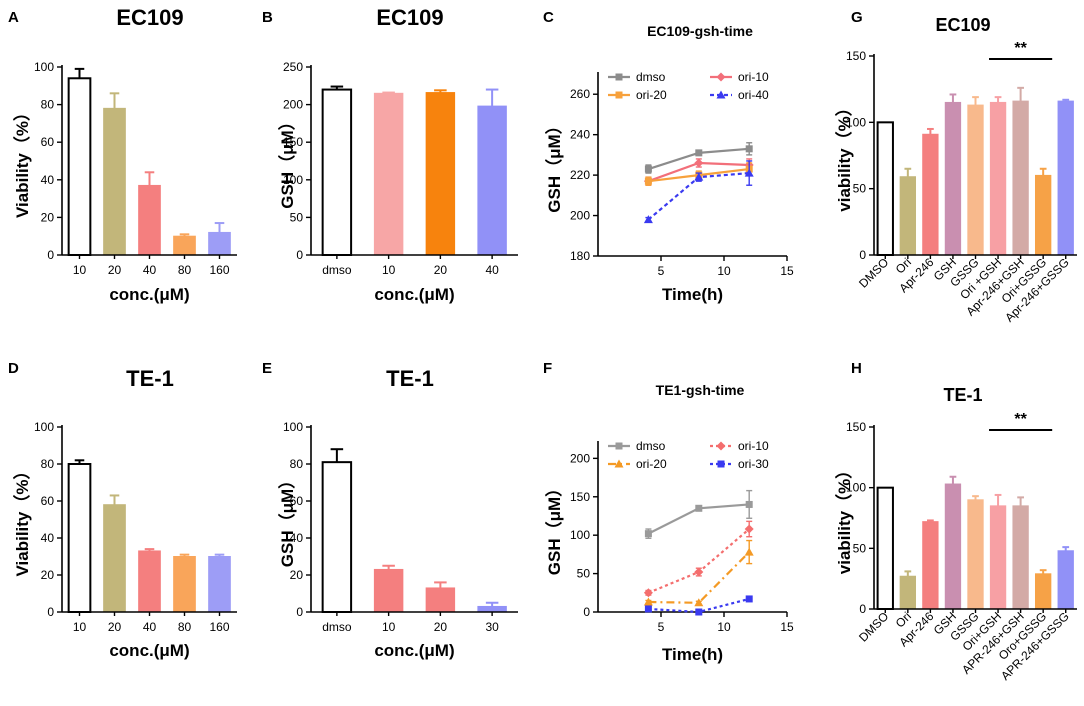  What do you see at coordinates (753, 446) in the screenshot?
I see `legend-label: ori-10` at bounding box center [753, 446].